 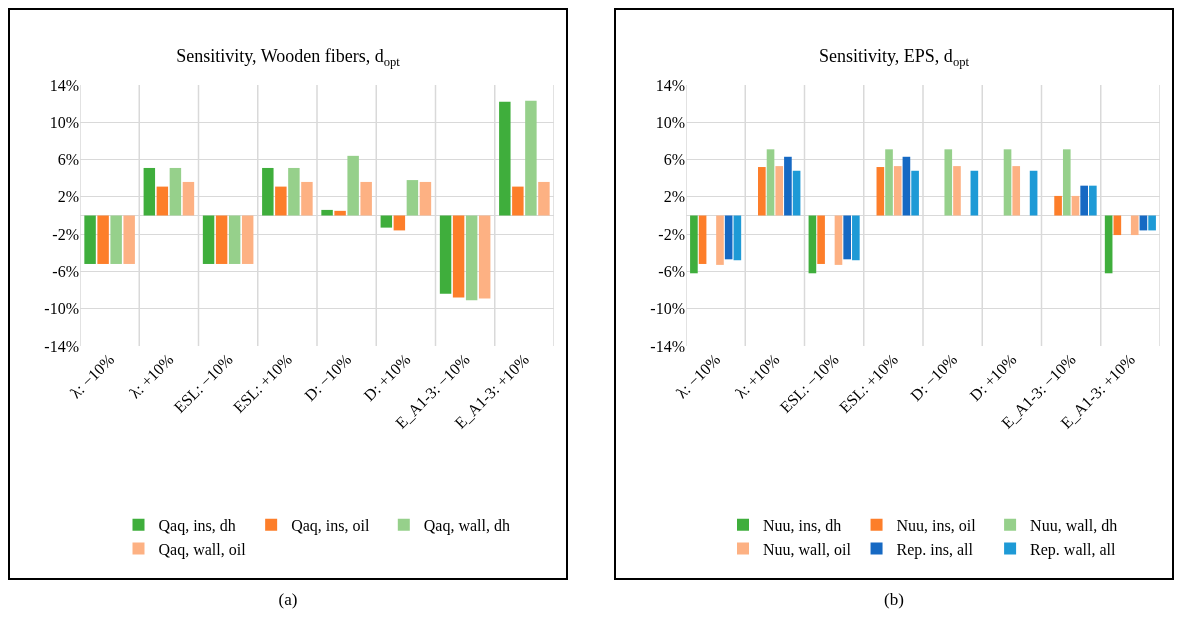 What do you see at coordinates (202, 549) in the screenshot?
I see `legend-label: Qaq, wall, oil` at bounding box center [202, 549].